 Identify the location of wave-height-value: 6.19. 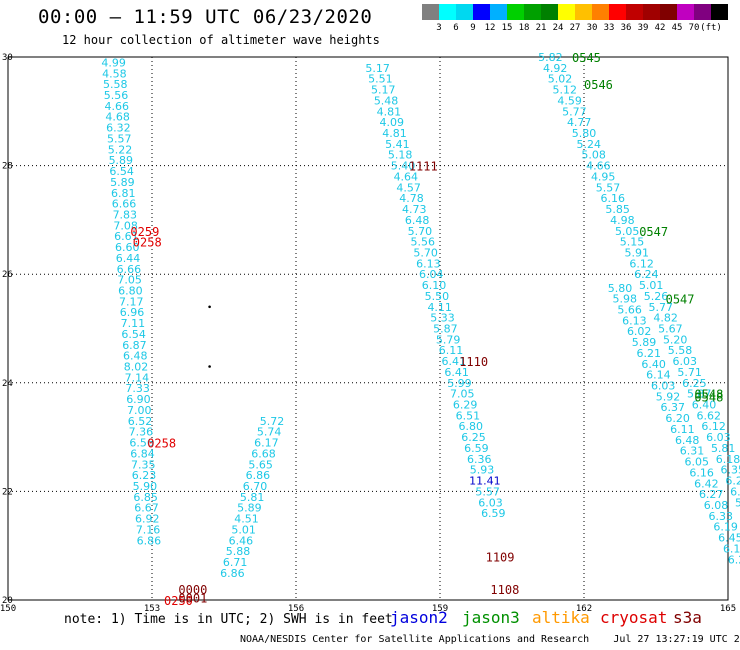
(725, 527).